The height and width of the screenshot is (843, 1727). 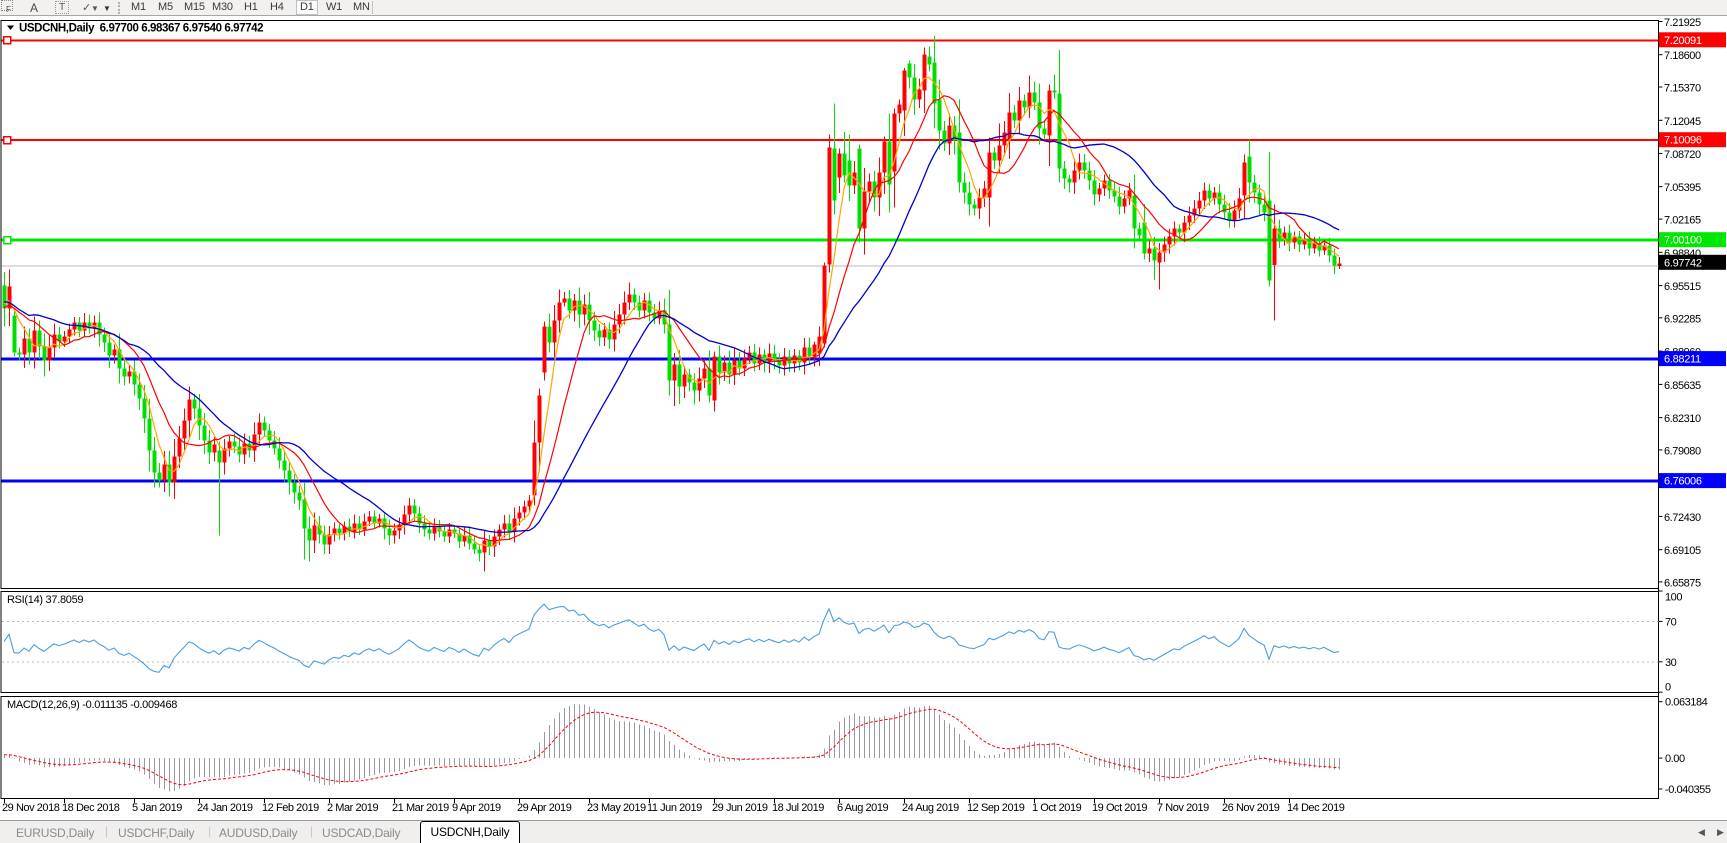 What do you see at coordinates (1316, 808) in the screenshot?
I see `svg-text: 14 Dec 2019` at bounding box center [1316, 808].